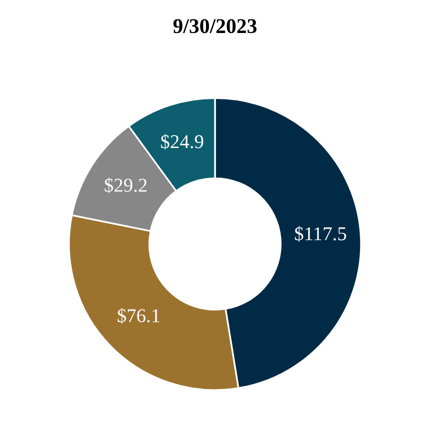 This screenshot has width=430, height=430. Describe the element at coordinates (182, 142) in the screenshot. I see `data-label: $24.9` at that location.